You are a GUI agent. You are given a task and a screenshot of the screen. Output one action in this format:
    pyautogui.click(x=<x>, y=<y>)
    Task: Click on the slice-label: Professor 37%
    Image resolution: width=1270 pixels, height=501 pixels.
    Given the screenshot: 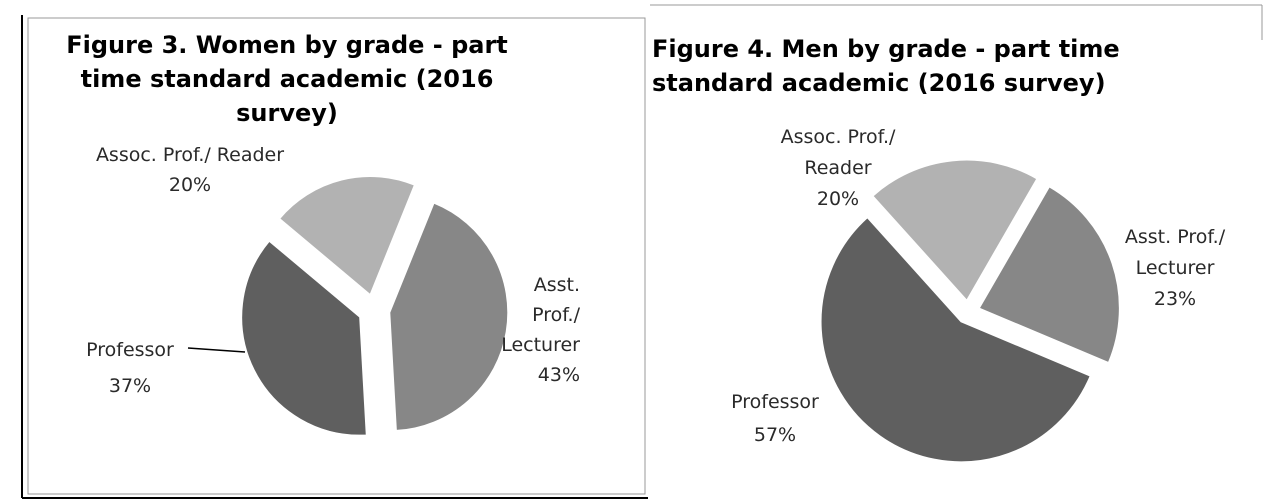 What is the action you would take?
    pyautogui.click(x=130, y=368)
    